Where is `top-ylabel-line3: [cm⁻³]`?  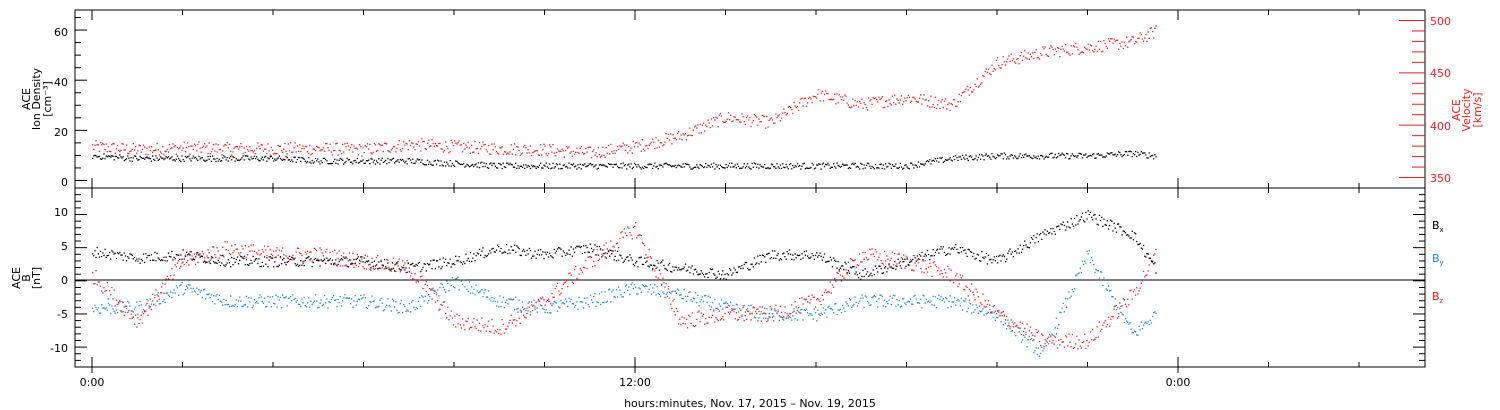
top-ylabel-line3: [cm⁻³] is located at coordinates (47, 99).